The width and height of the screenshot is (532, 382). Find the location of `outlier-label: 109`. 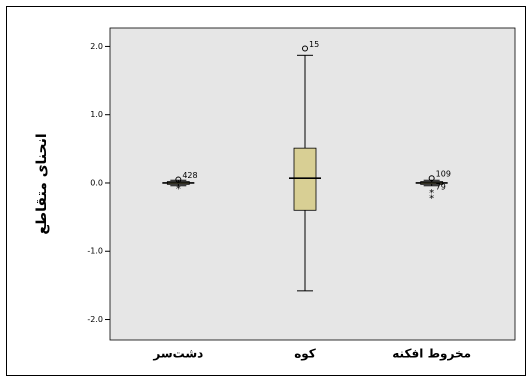

outlier-label: 109 is located at coordinates (443, 174).